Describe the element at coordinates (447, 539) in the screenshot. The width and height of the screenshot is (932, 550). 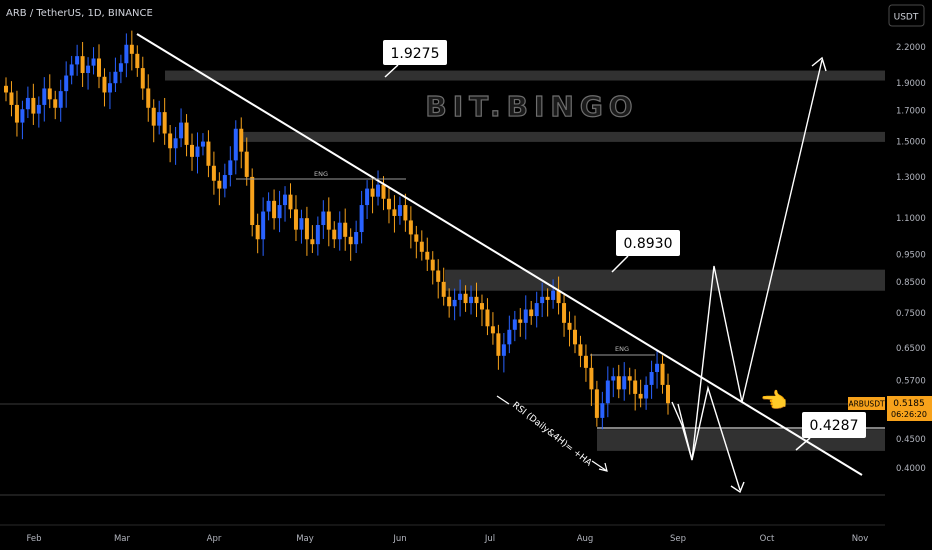
I see `time-axis-ticks: Feb Mar Apr May Jun Jul Aug Sep Oct Nov` at that location.